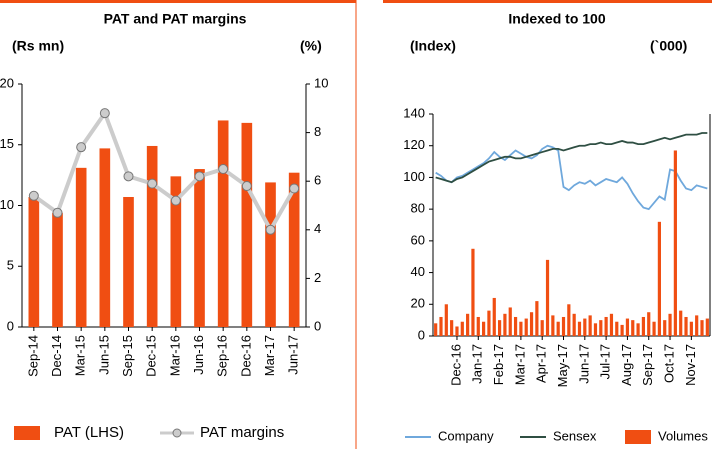  I want to click on x-tick-label: Sep-15, so click(127, 356).